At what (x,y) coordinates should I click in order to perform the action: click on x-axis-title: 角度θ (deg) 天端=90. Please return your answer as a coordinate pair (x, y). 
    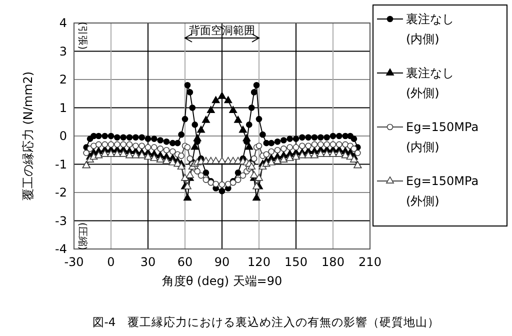
    Looking at the image, I should click on (222, 281).